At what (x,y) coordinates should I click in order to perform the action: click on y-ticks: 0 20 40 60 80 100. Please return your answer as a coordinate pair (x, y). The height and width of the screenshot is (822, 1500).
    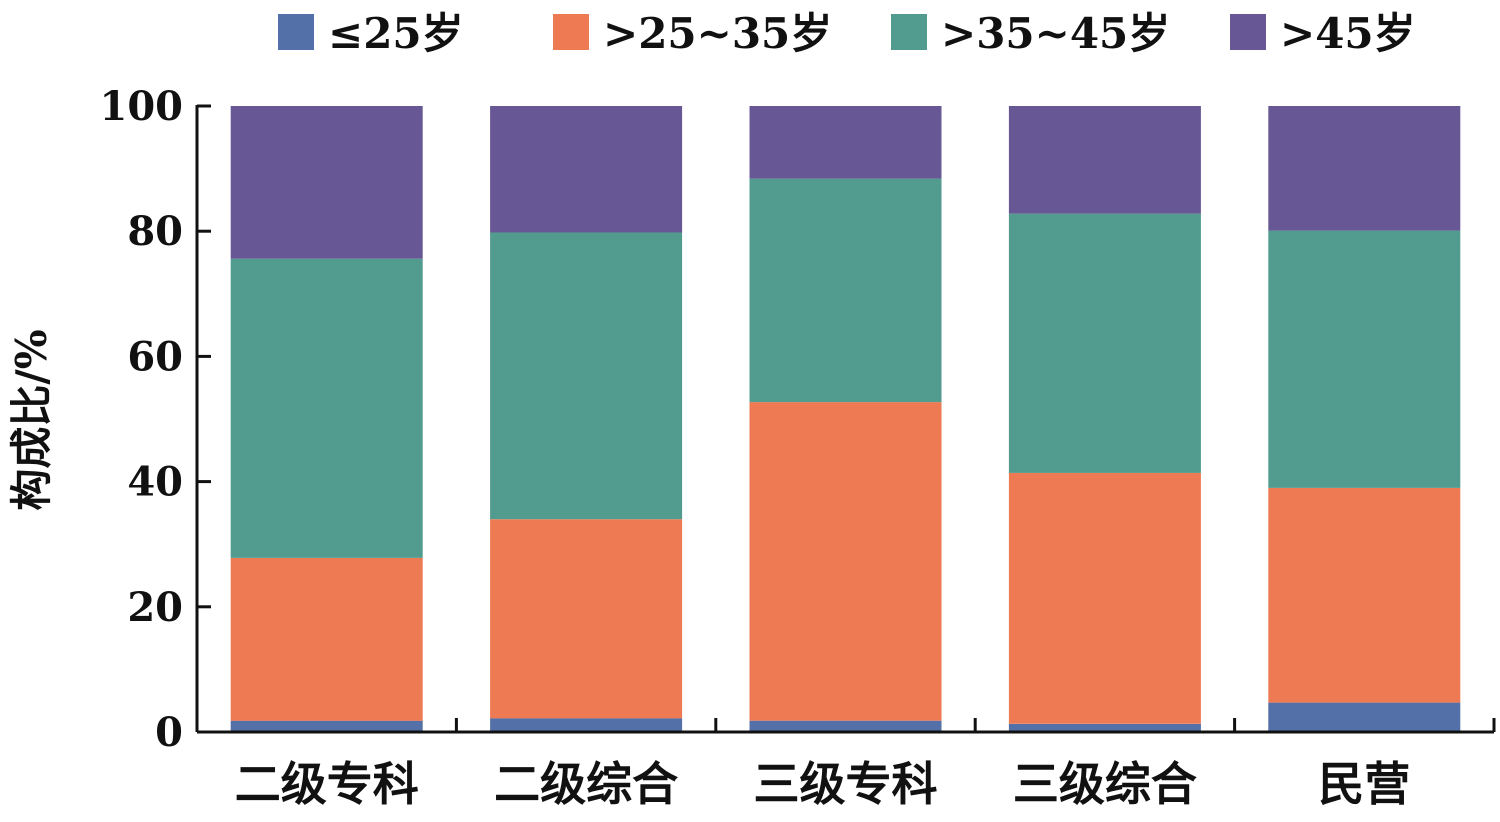
    Looking at the image, I should click on (155, 419).